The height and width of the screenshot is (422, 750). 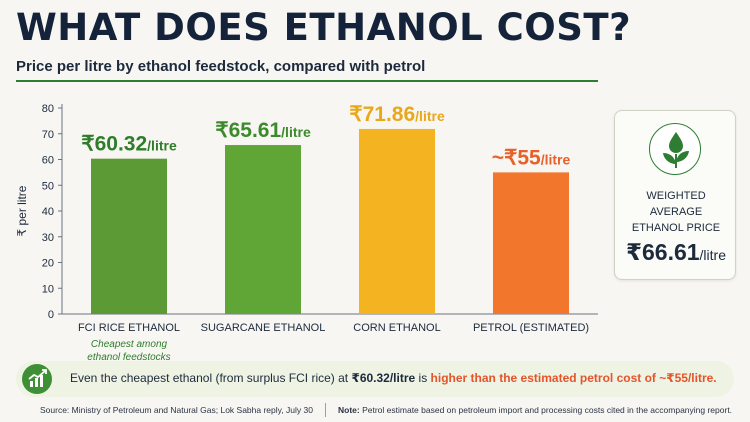 I want to click on data-label: ₹65.61/litre, so click(x=263, y=130).